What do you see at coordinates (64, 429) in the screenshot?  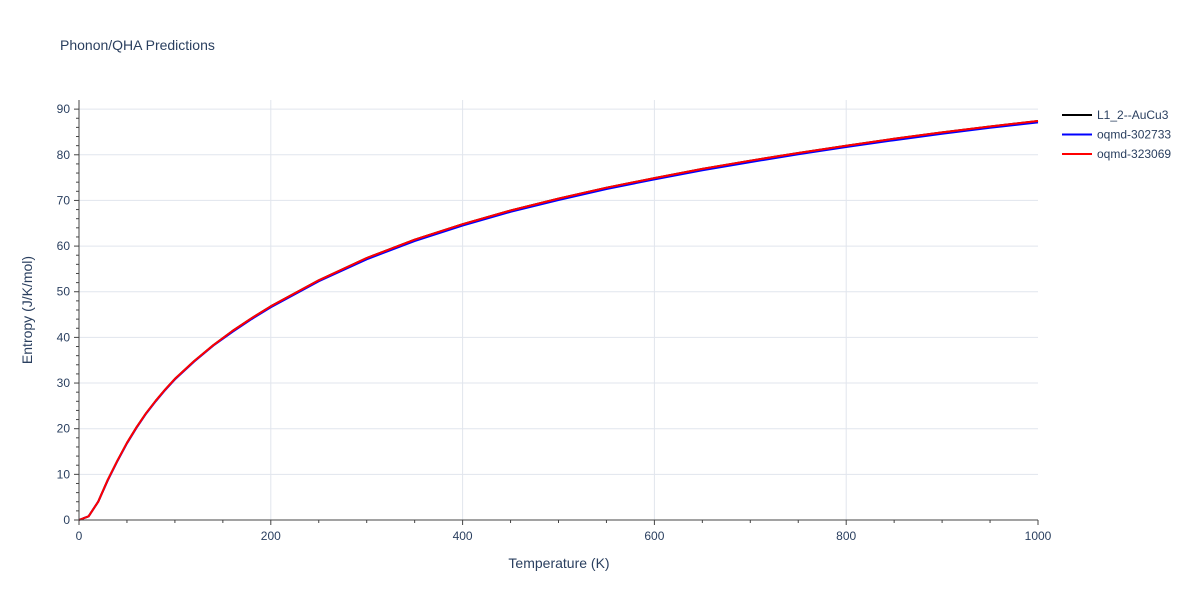 I see `y-tick-label: 20` at bounding box center [64, 429].